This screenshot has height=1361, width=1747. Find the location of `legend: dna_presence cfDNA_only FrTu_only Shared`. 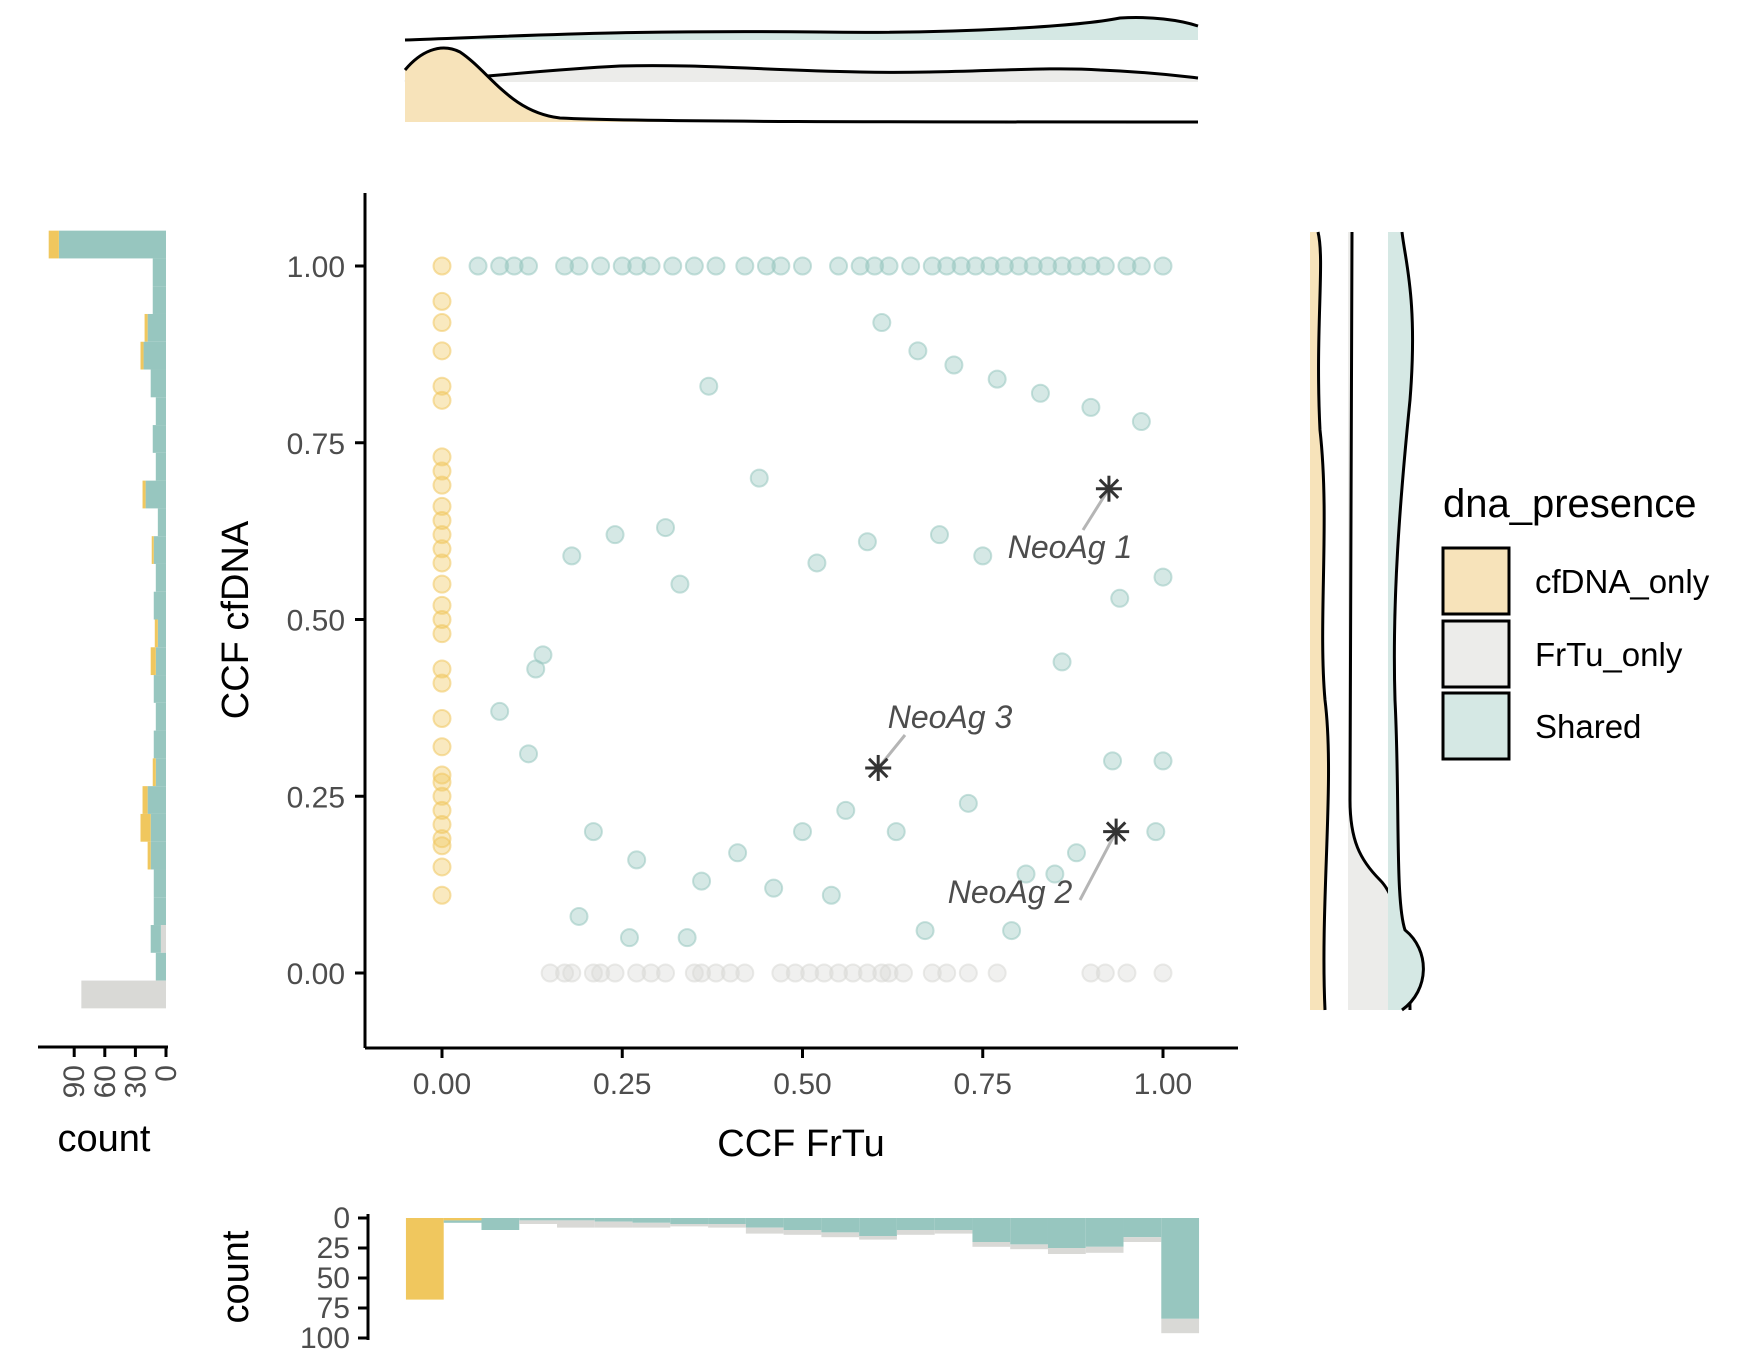

legend: dna_presence cfDNA_only FrTu_only Shared is located at coordinates (1575, 621).